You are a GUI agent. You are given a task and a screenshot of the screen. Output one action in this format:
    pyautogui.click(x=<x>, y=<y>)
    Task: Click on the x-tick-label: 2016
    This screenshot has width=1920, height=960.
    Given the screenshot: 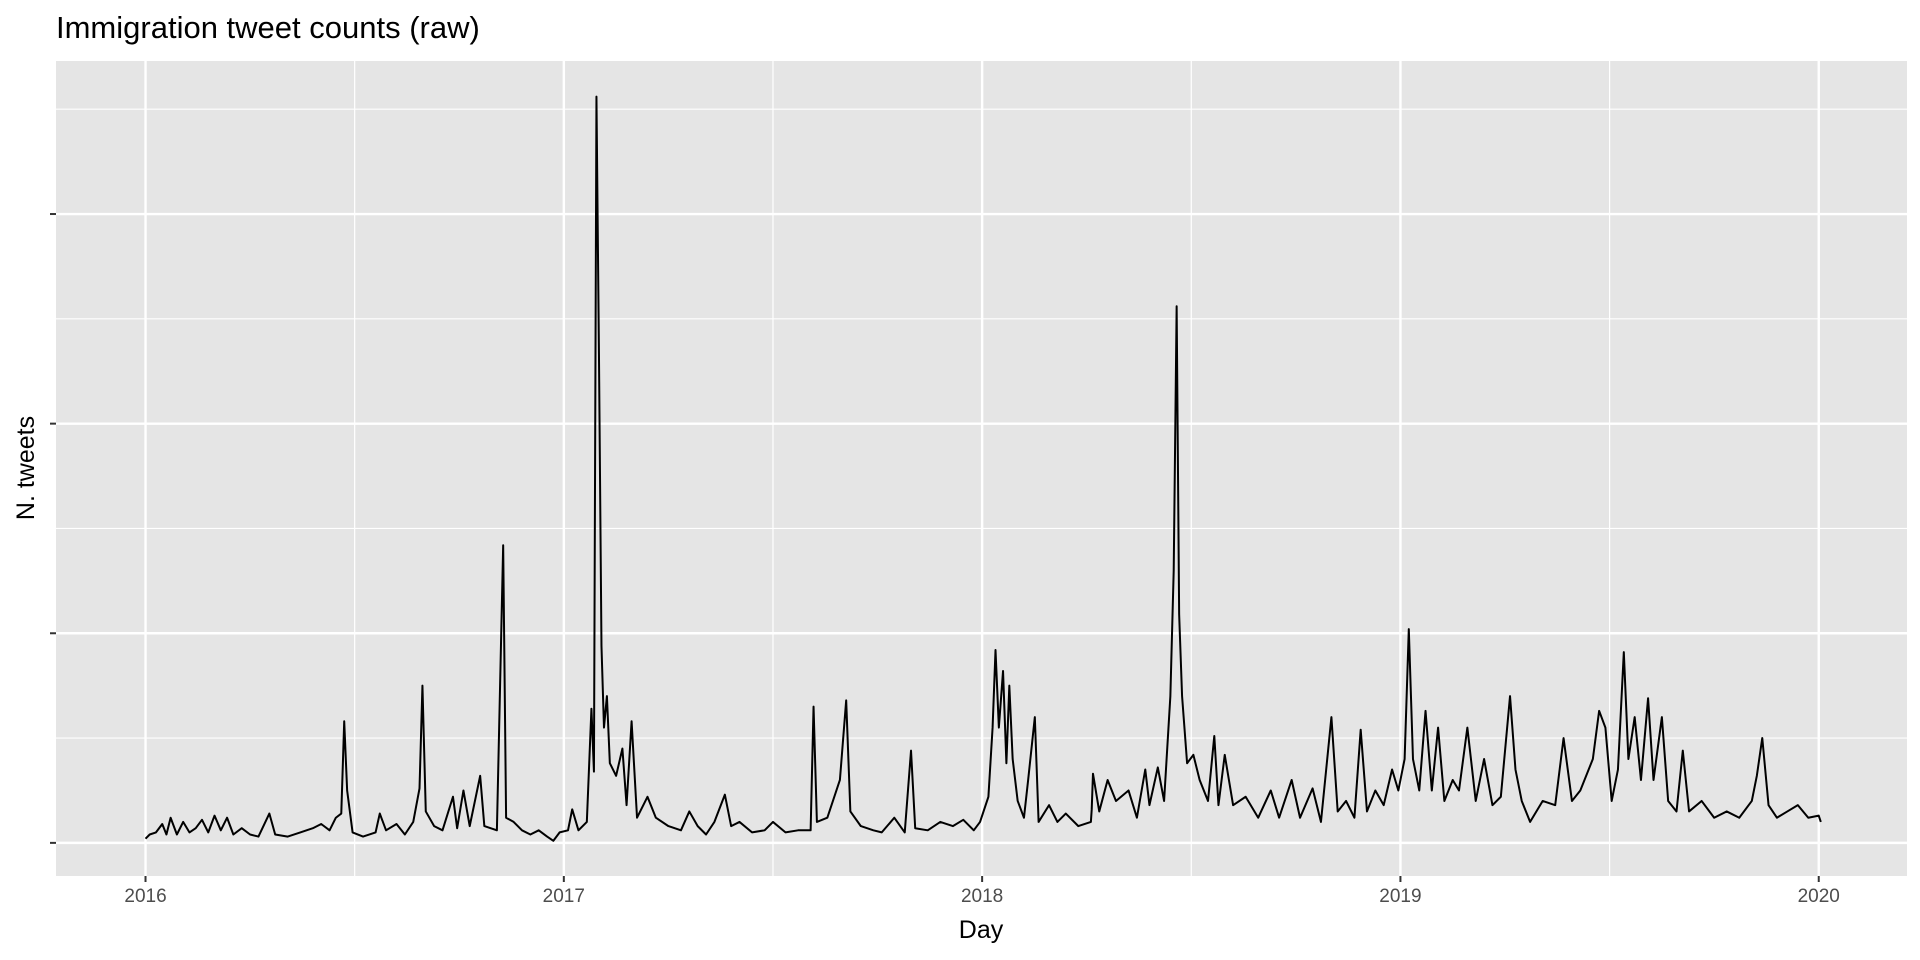 What is the action you would take?
    pyautogui.click(x=145, y=896)
    